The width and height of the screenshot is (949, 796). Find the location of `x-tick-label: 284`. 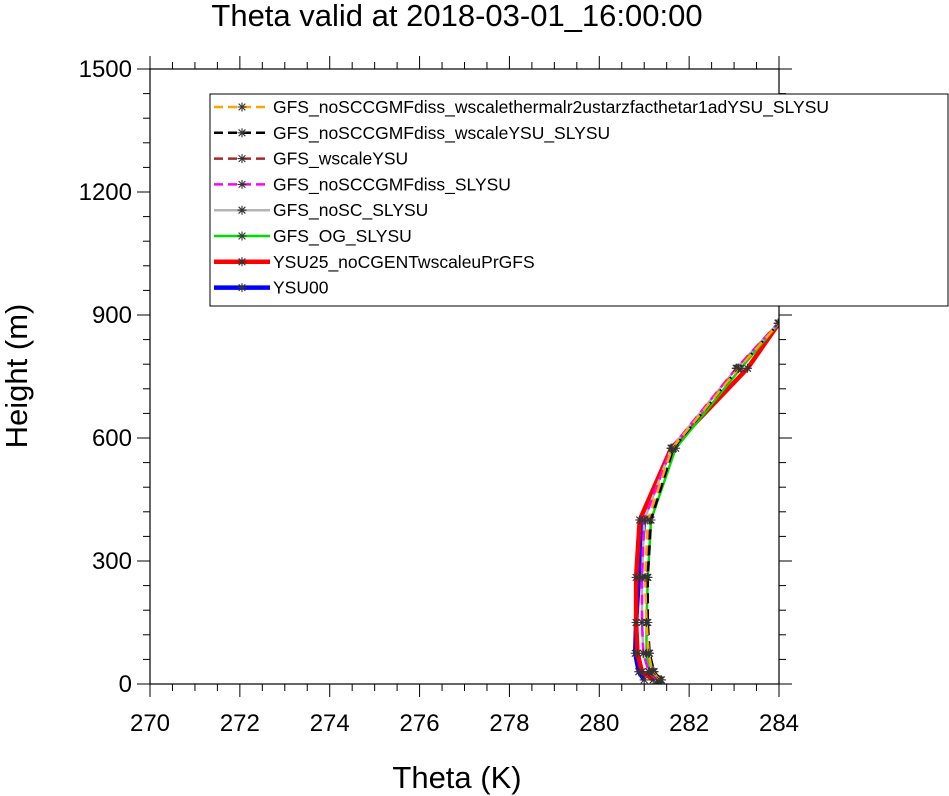

x-tick-label: 284 is located at coordinates (779, 723).